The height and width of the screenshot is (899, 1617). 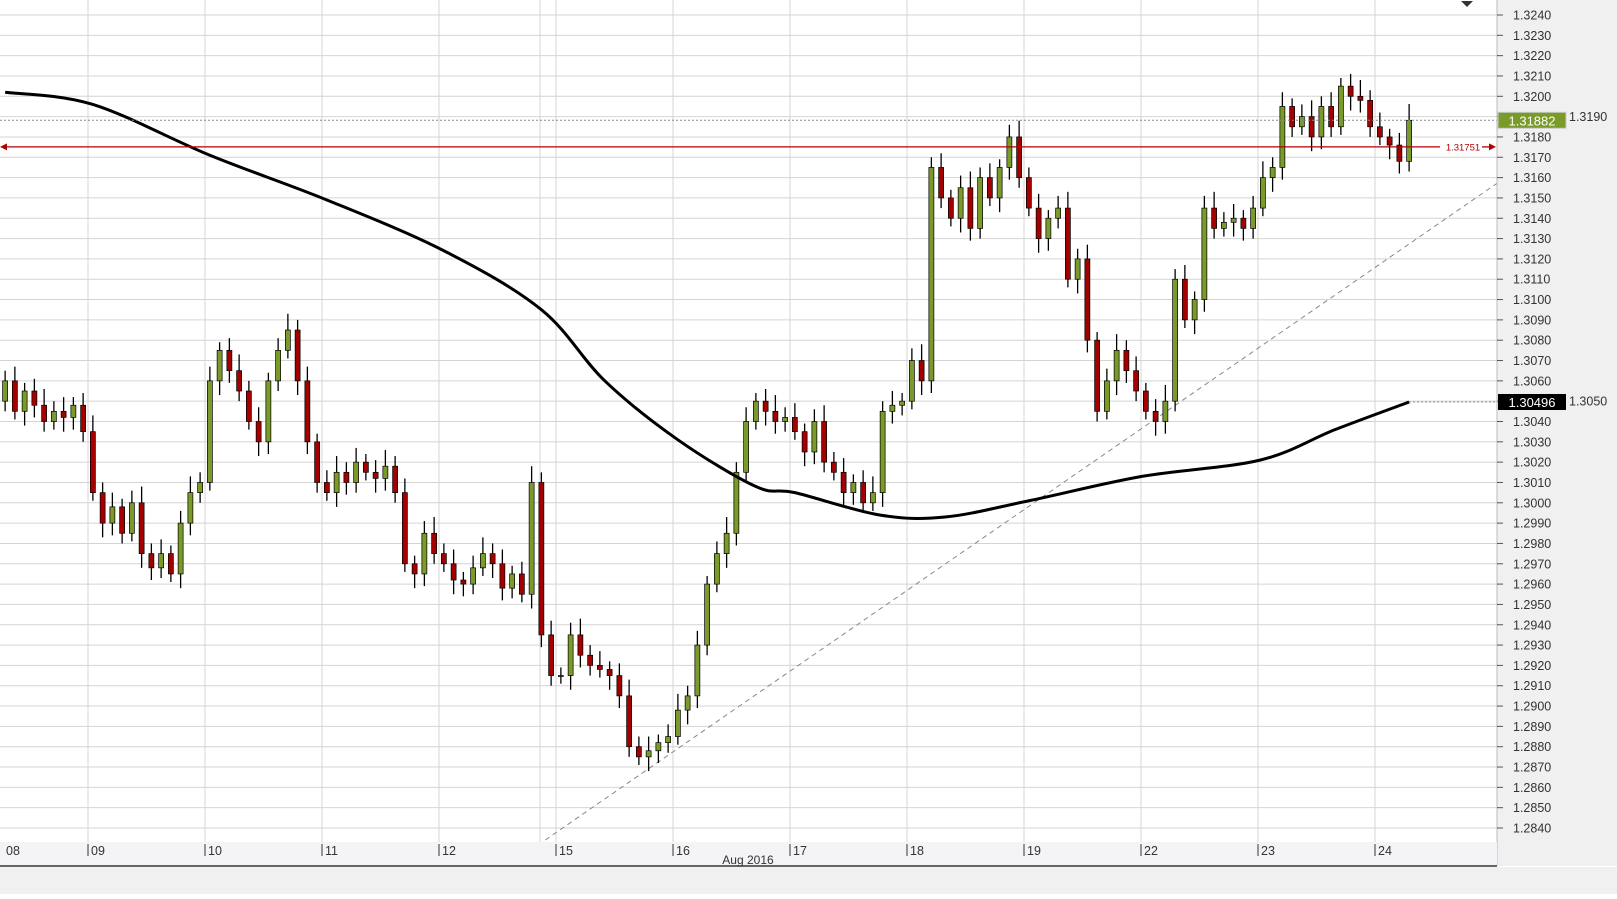 I want to click on x-tick-label: 15, so click(x=566, y=851).